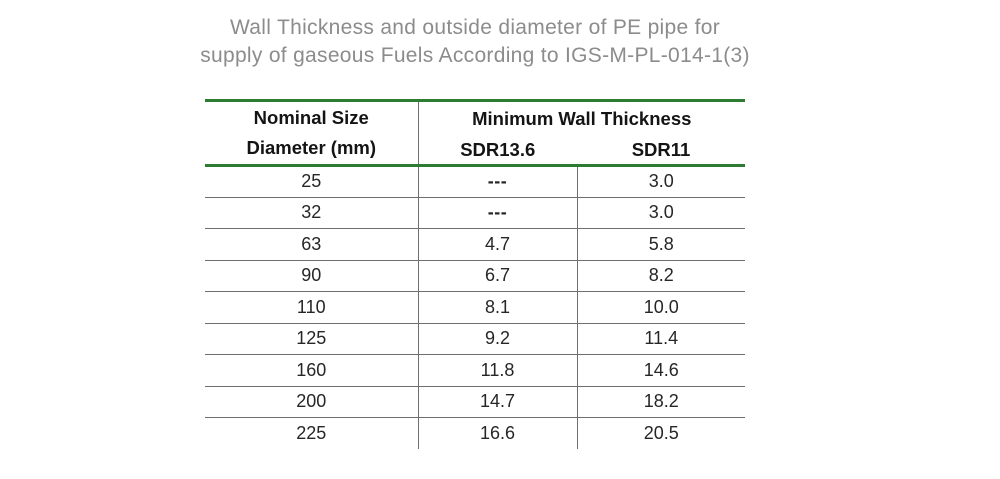  I want to click on table-row: 125 9.2 11.4, so click(475, 339).